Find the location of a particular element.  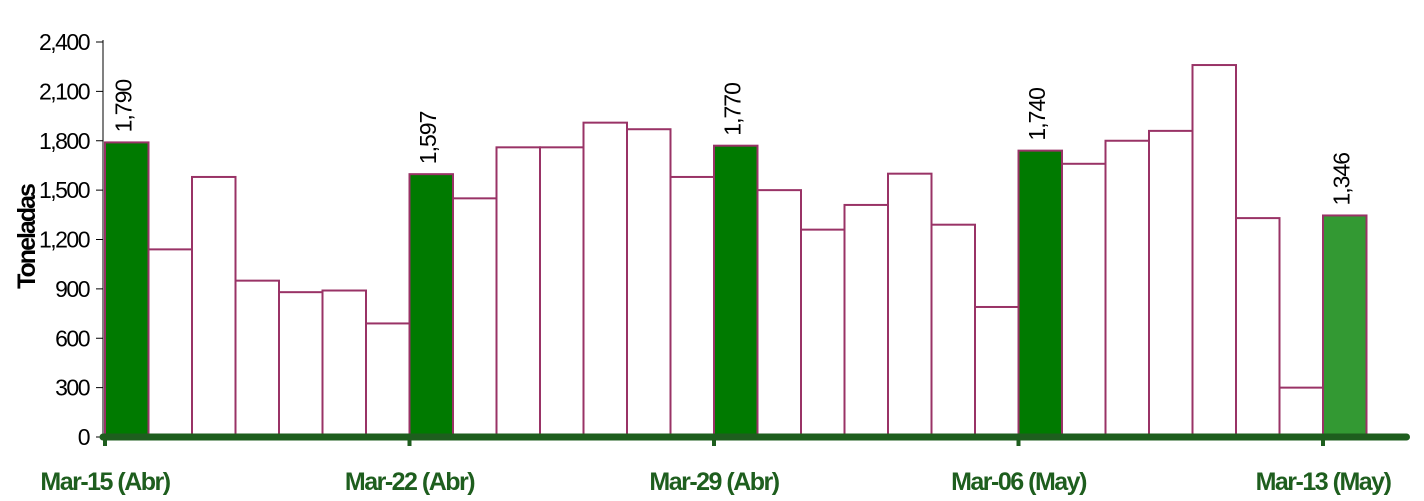

y-tick-label: 900 is located at coordinates (72, 289).